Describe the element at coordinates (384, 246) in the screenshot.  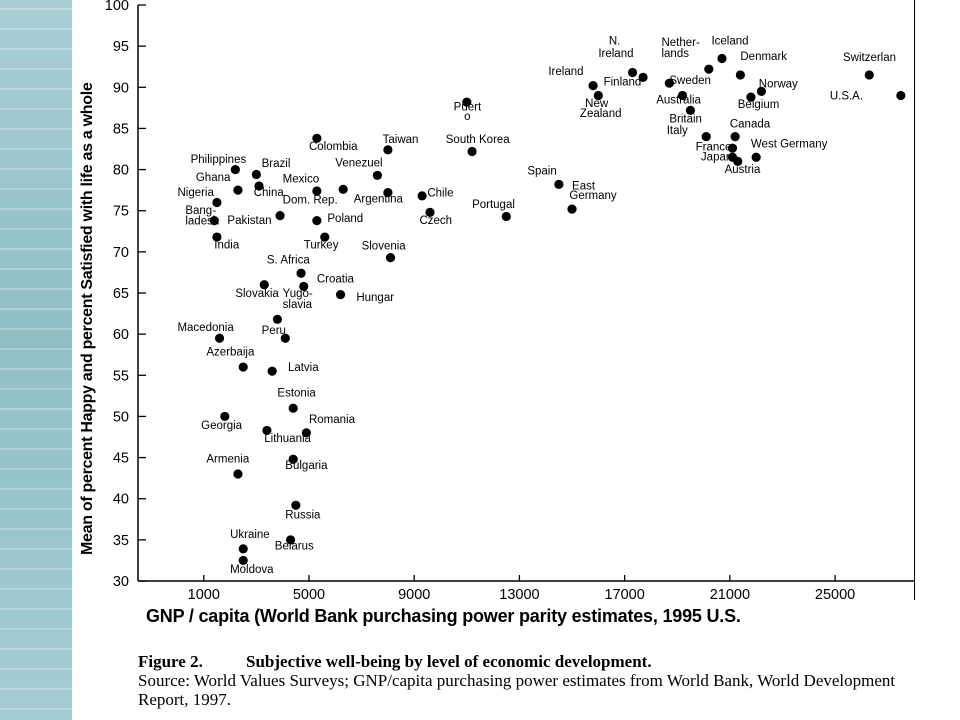
I see `point-label: Slovenia` at that location.